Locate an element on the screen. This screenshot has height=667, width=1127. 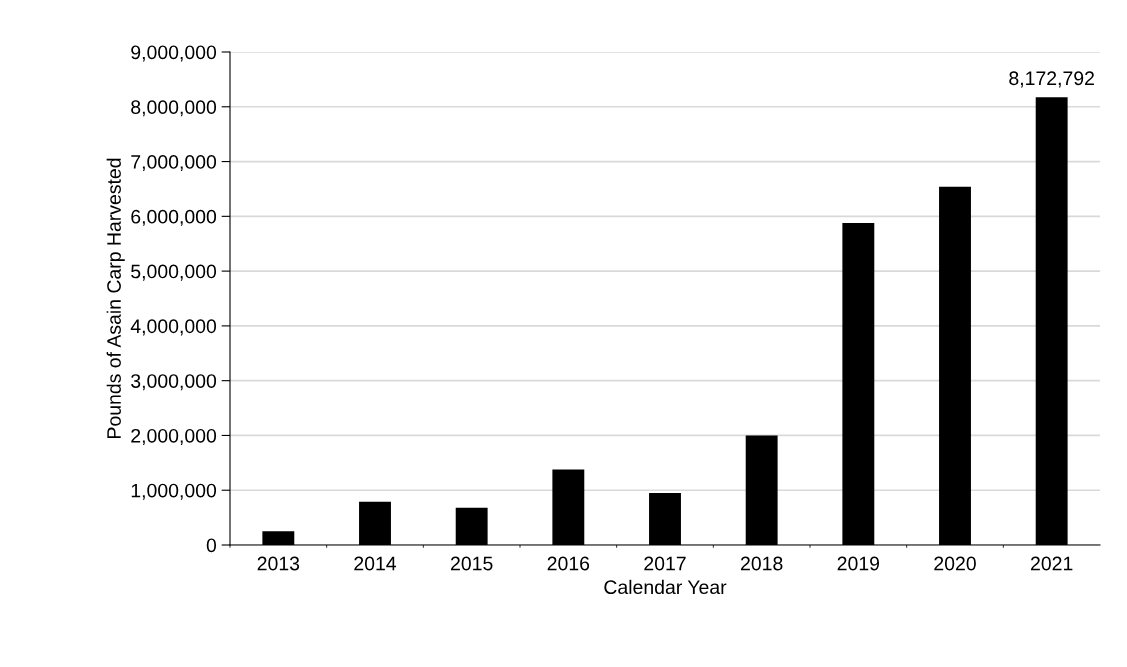
data-label: 8,172,792 is located at coordinates (1051, 79).